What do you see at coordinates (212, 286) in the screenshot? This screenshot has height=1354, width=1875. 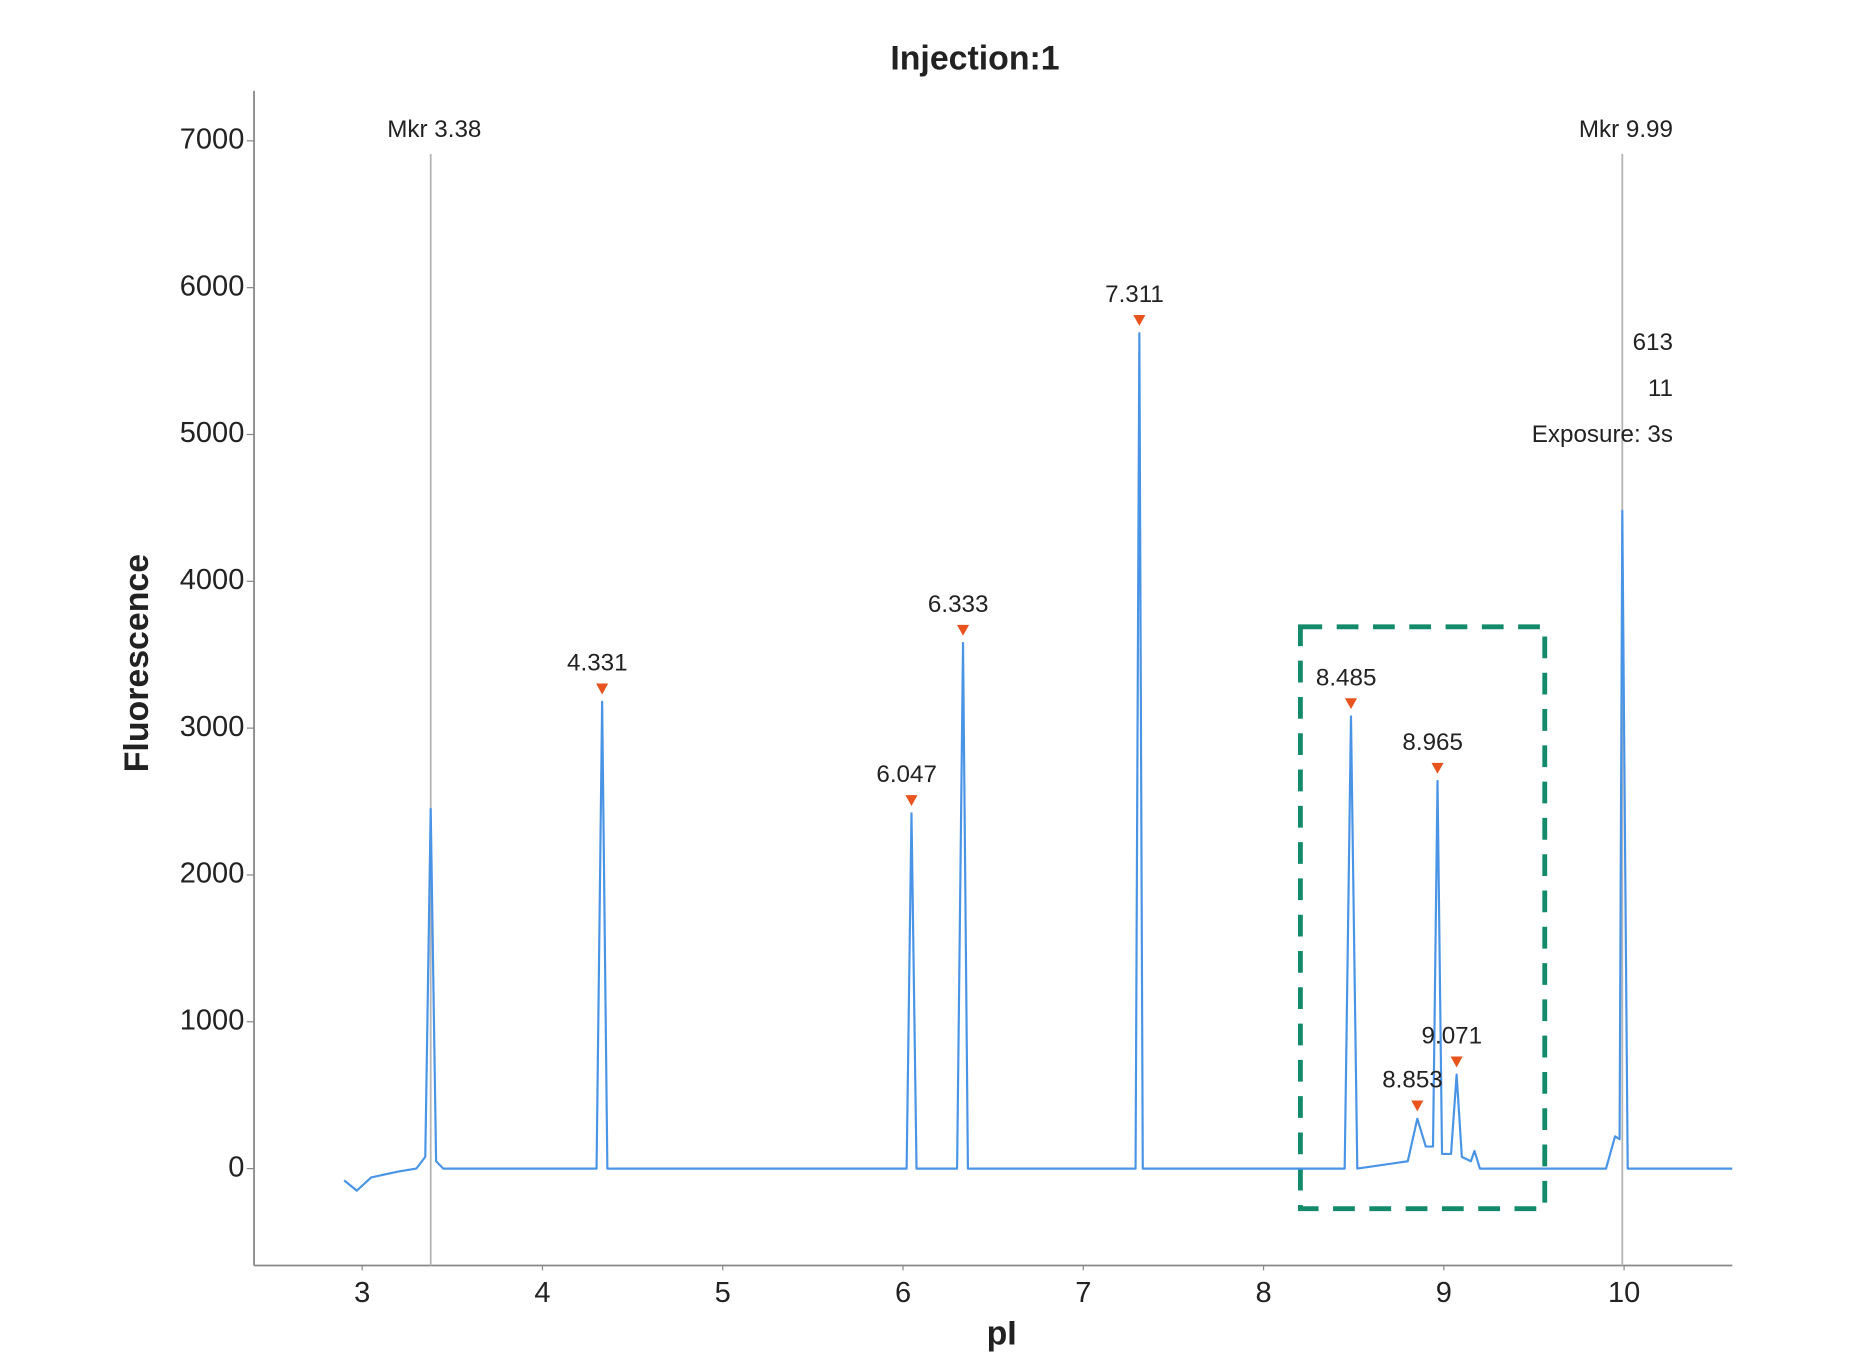 I see `y-tick-label: 6000` at bounding box center [212, 286].